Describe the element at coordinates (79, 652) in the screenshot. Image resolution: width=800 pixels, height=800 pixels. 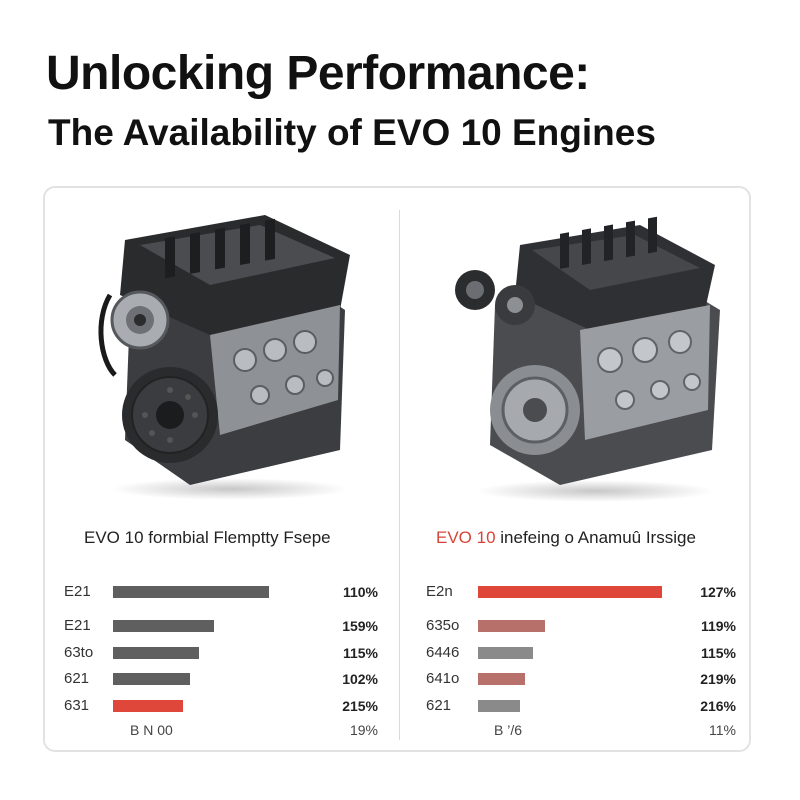
I see `left-row-label: 63to` at that location.